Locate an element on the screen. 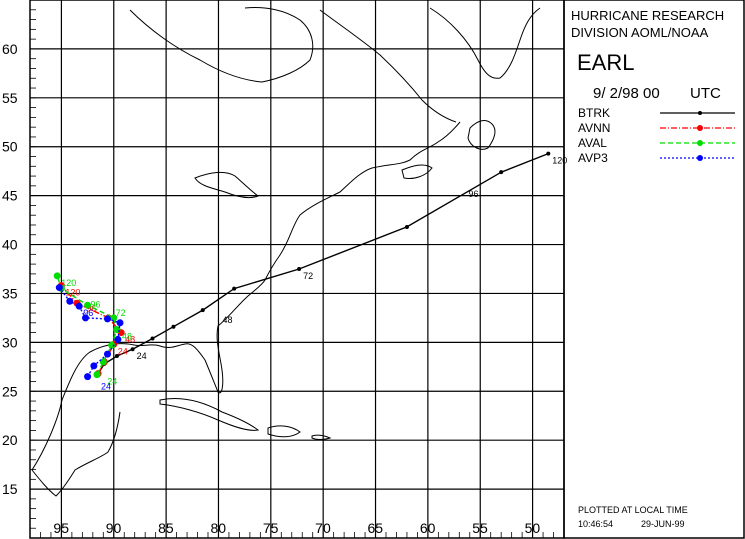 The width and height of the screenshot is (745, 539). mexico-coast is located at coordinates (76, 454).